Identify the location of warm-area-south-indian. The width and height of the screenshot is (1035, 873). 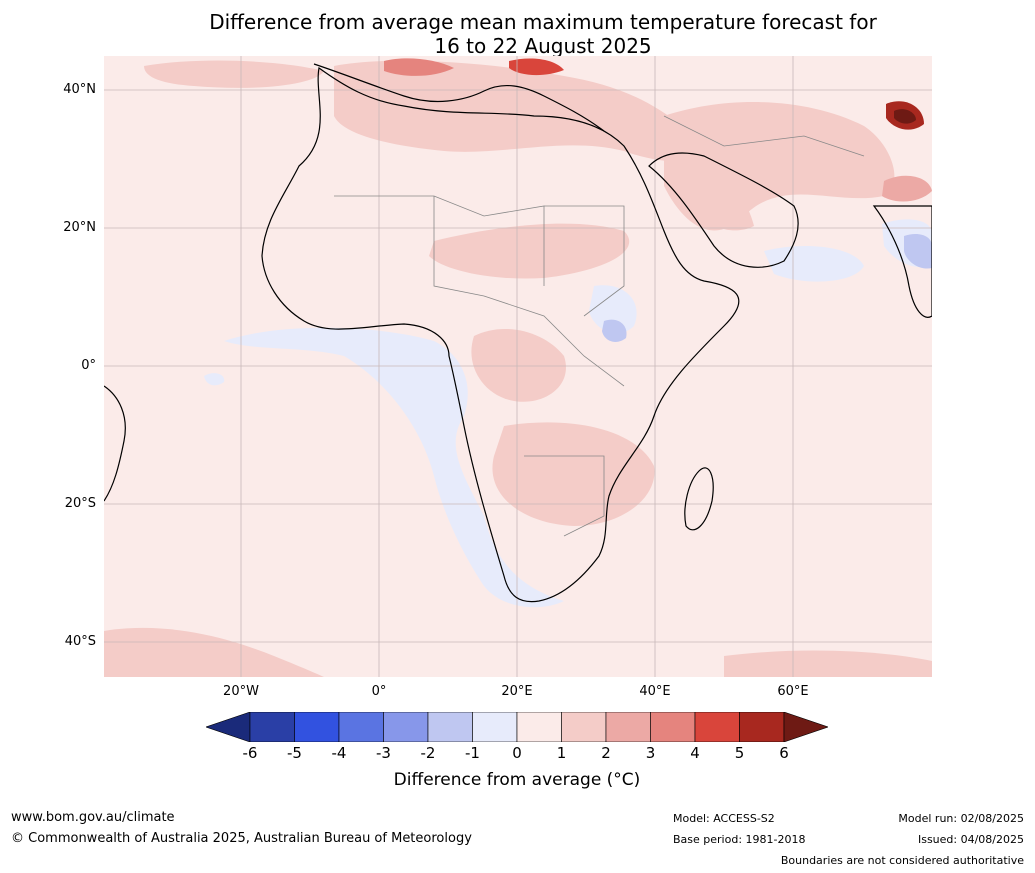
(828, 663).